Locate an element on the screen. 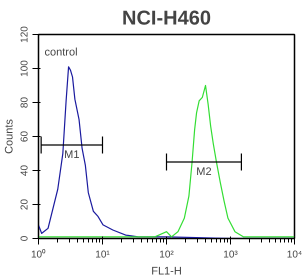 This screenshot has height=280, width=306. y-tick-label: 40 is located at coordinates (25, 170).